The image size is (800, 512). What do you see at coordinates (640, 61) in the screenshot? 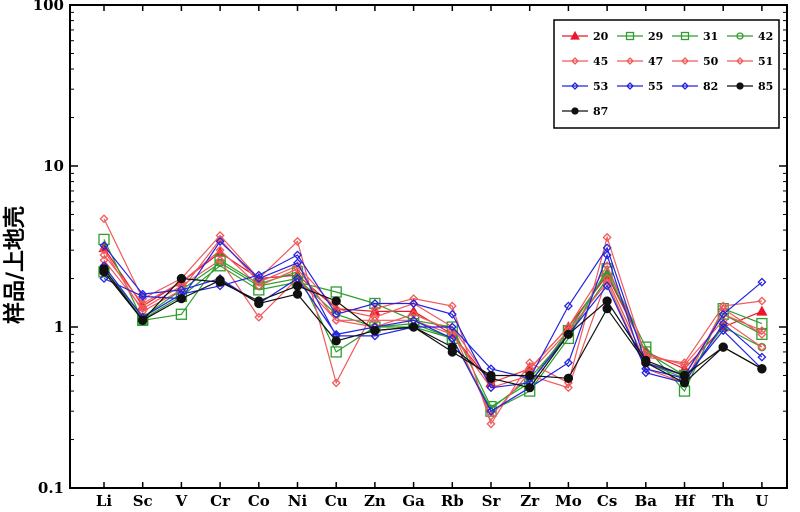
I see `legend-entry: 47` at bounding box center [640, 61].